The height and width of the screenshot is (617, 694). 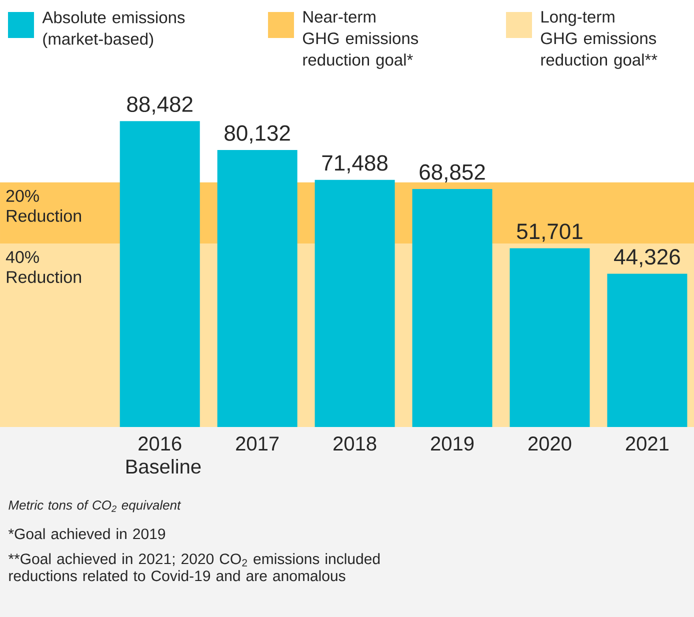 What do you see at coordinates (550, 443) in the screenshot?
I see `x-tick-label: 2020` at bounding box center [550, 443].